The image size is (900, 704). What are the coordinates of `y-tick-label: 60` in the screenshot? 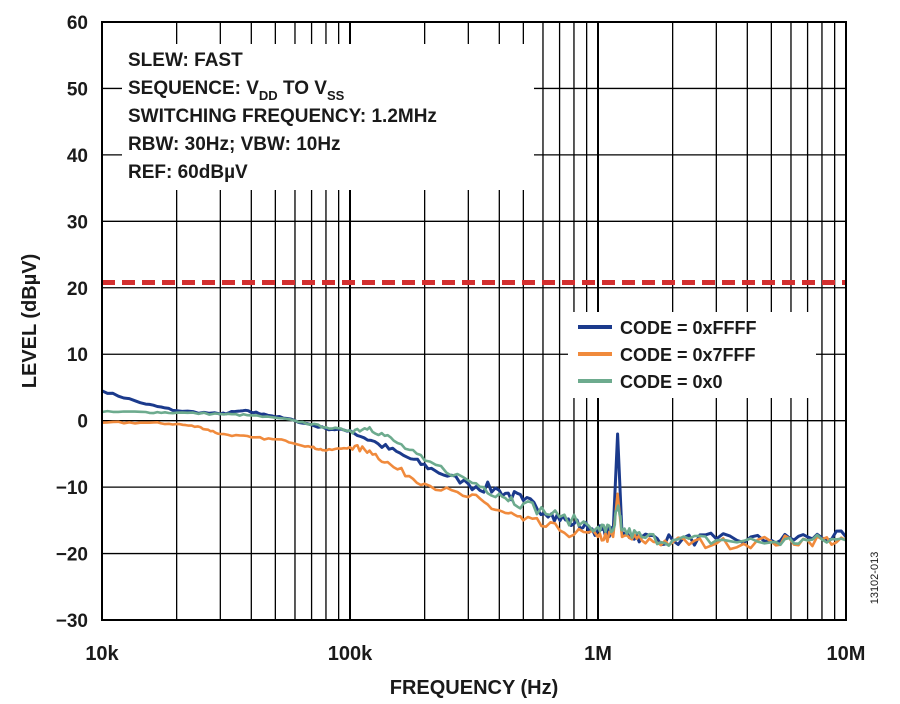 It's located at (77, 23).